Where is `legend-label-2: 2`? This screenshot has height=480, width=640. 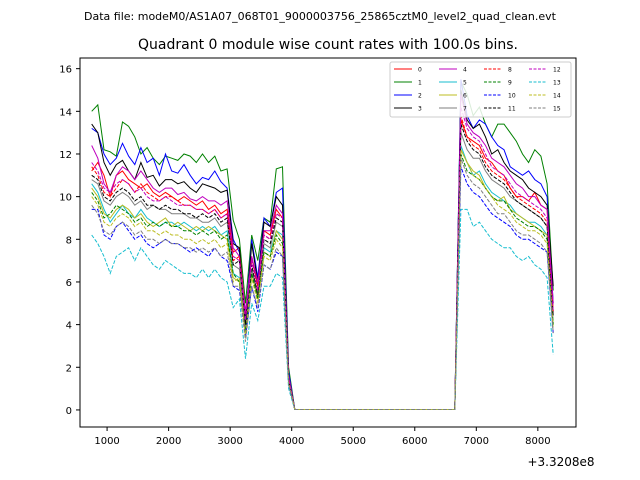
legend-label-2: 2 is located at coordinates (420, 96).